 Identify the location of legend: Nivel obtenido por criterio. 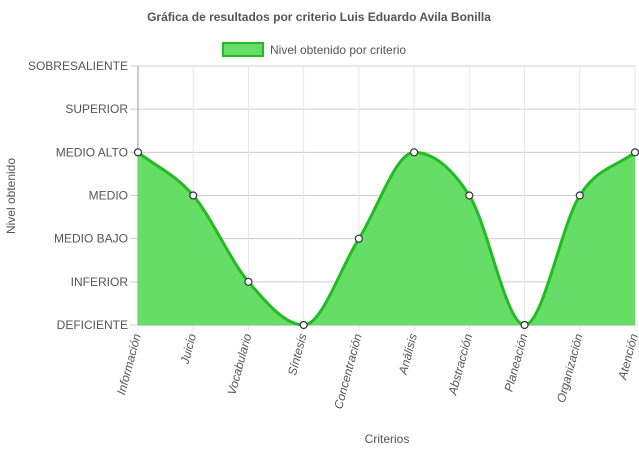
(314, 49).